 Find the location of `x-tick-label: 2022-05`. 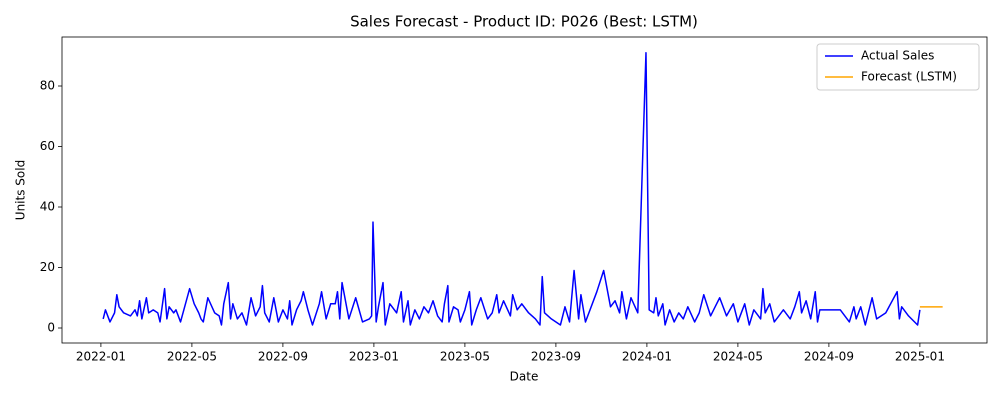

x-tick-label: 2022-05 is located at coordinates (192, 357).